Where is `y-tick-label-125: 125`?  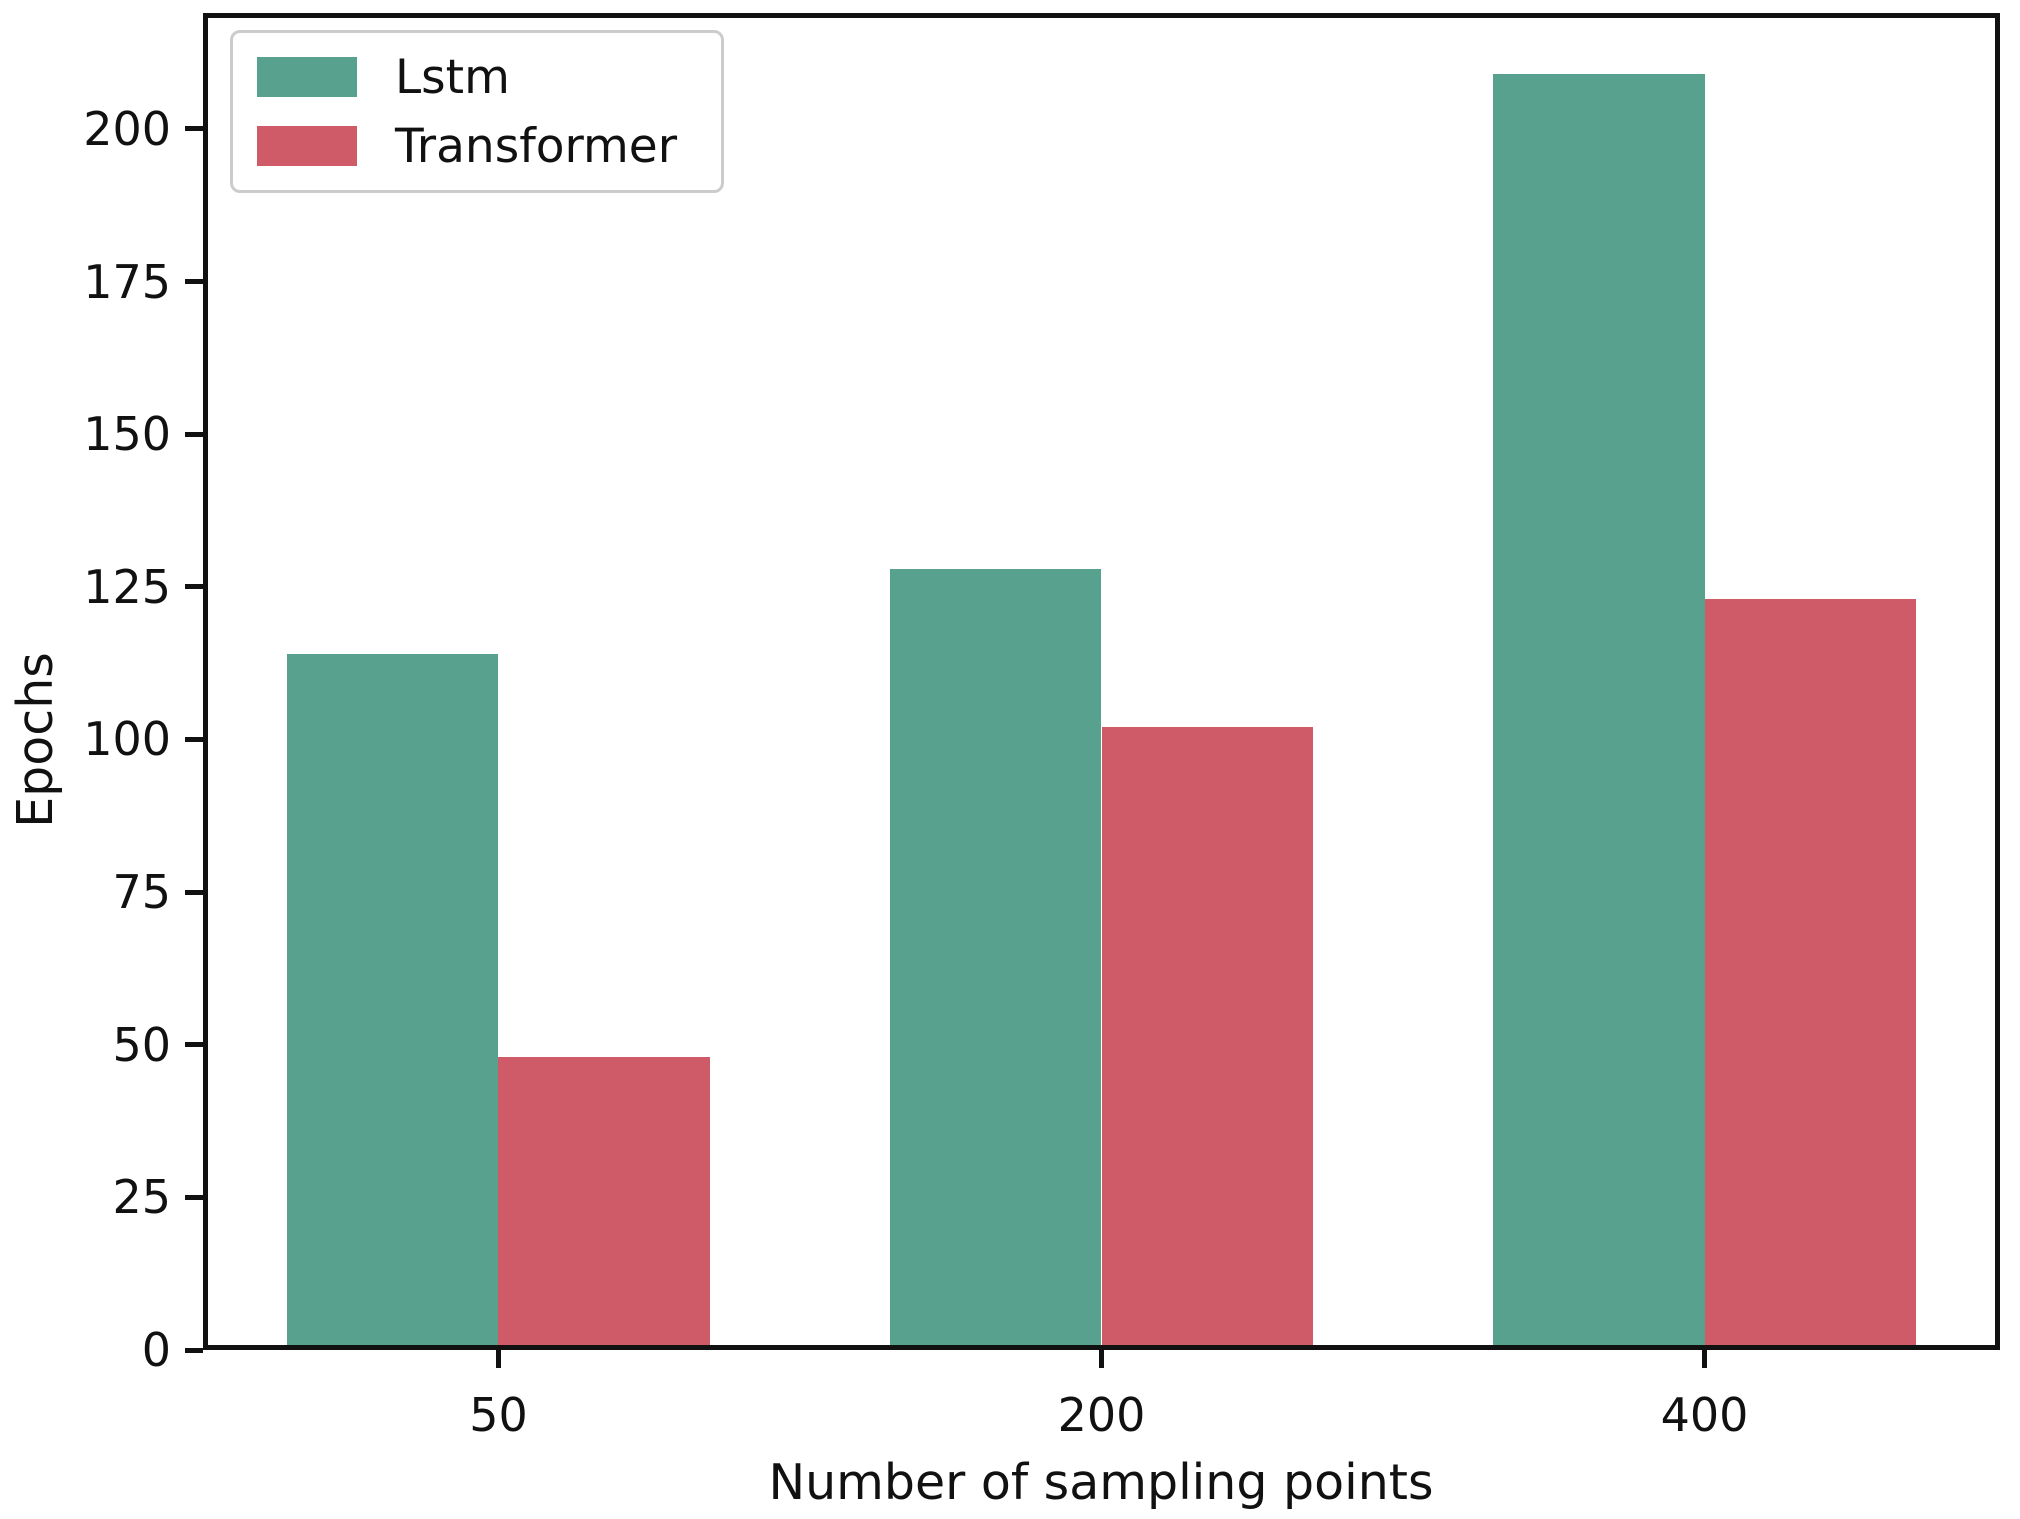
y-tick-label-125: 125 is located at coordinates (127, 586).